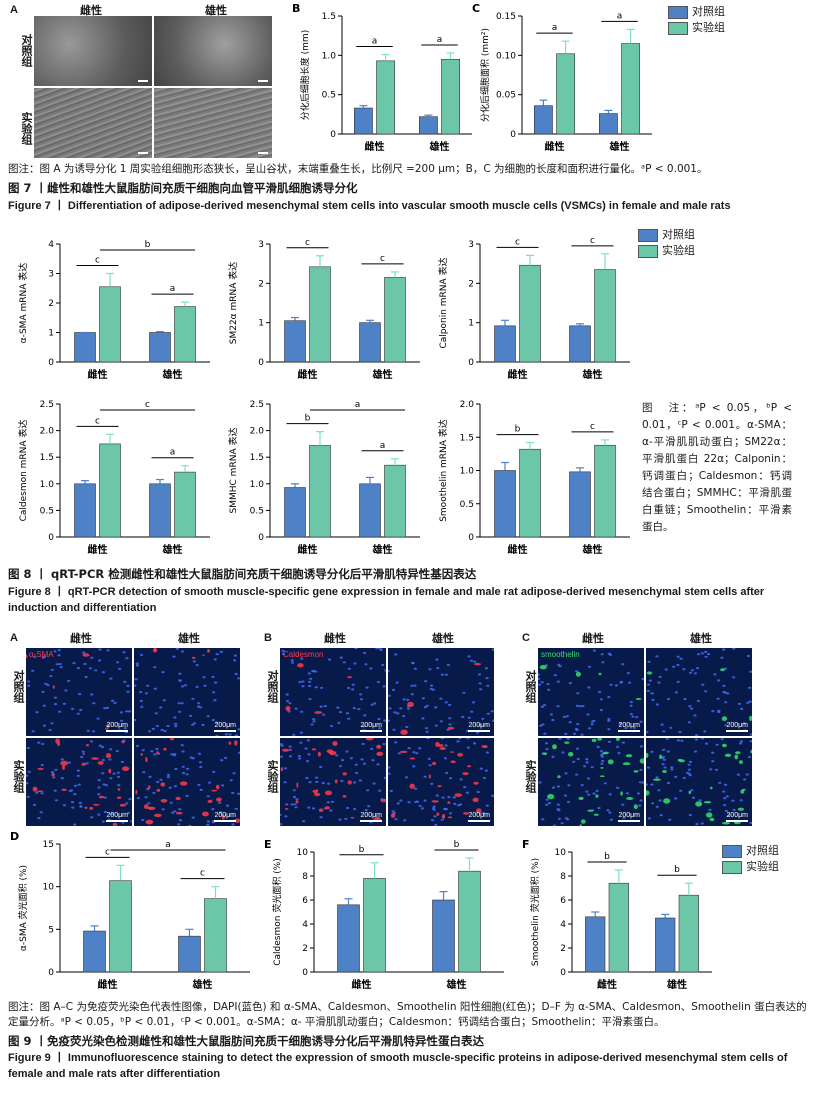 Image resolution: width=815 pixels, height=1101 pixels. Describe the element at coordinates (48, 845) in the screenshot. I see `y-tick-label: 15` at that location.